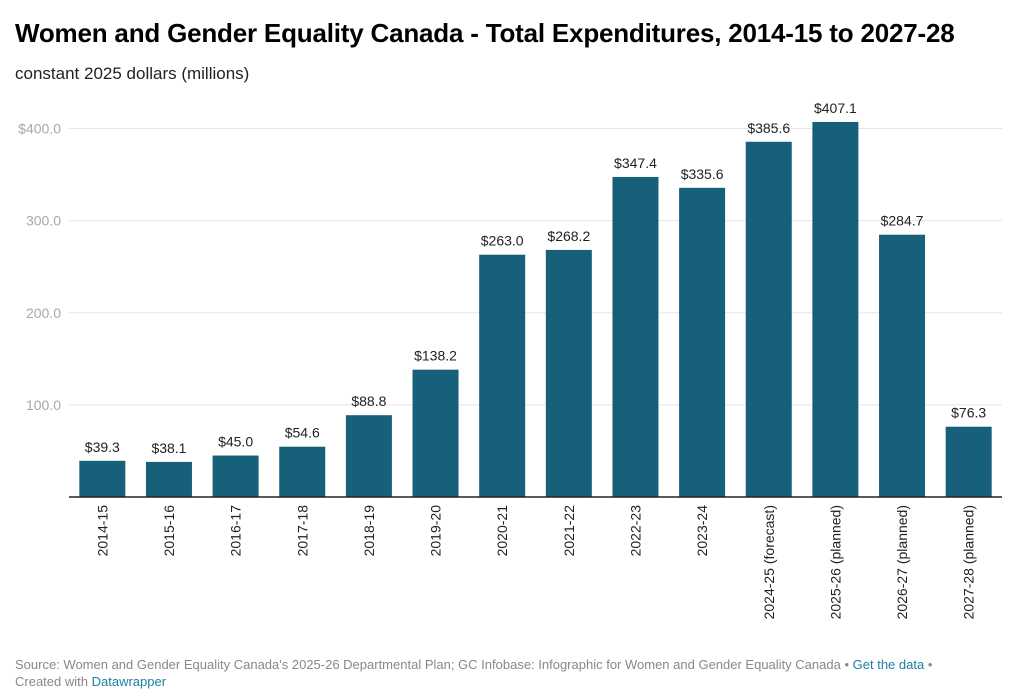 This screenshot has height=691, width=1013. I want to click on y-tick-label: 100.0, so click(43, 405).